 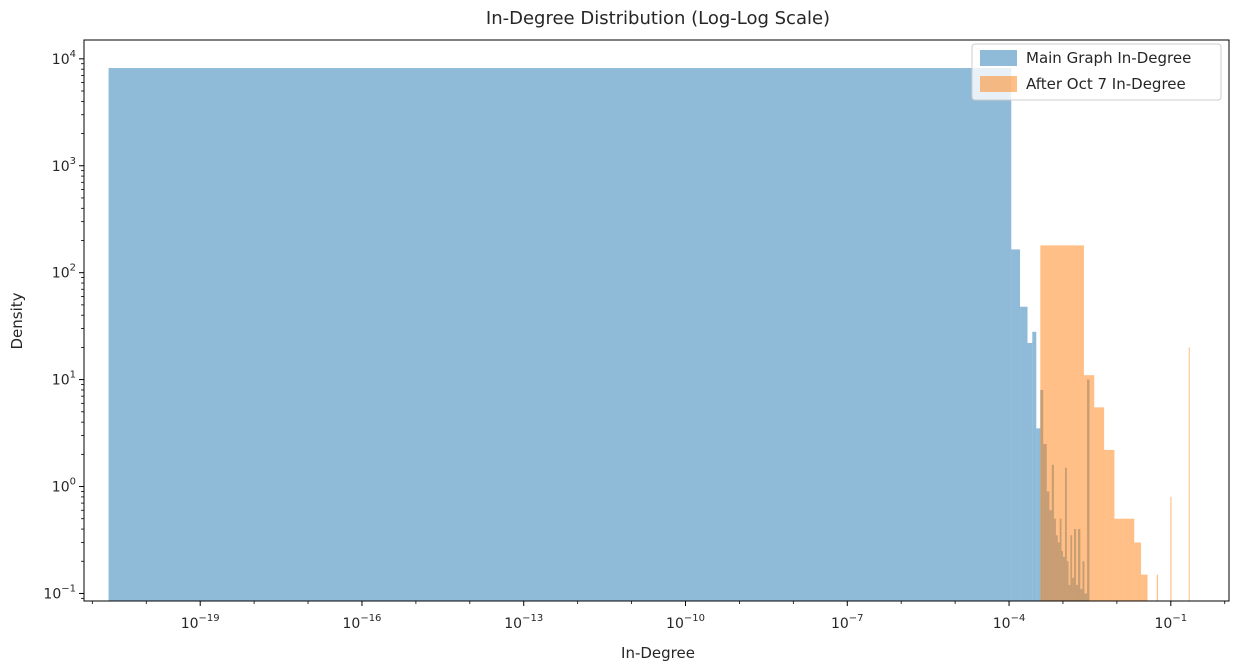 I want to click on y-tick-label: 10², so click(x=64, y=272).